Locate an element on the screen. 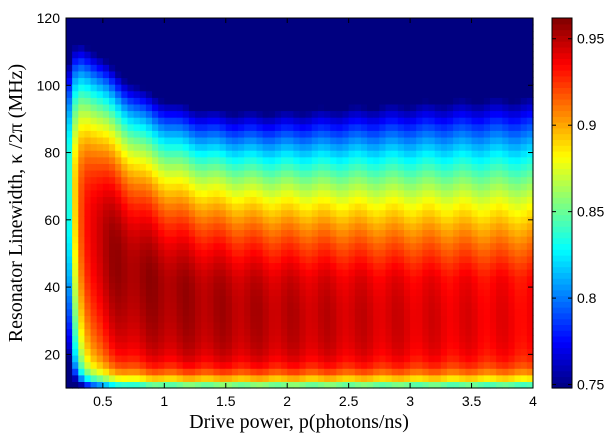 Image resolution: width=614 pixels, height=434 pixels. y-tick-label: 120 is located at coordinates (49, 18).